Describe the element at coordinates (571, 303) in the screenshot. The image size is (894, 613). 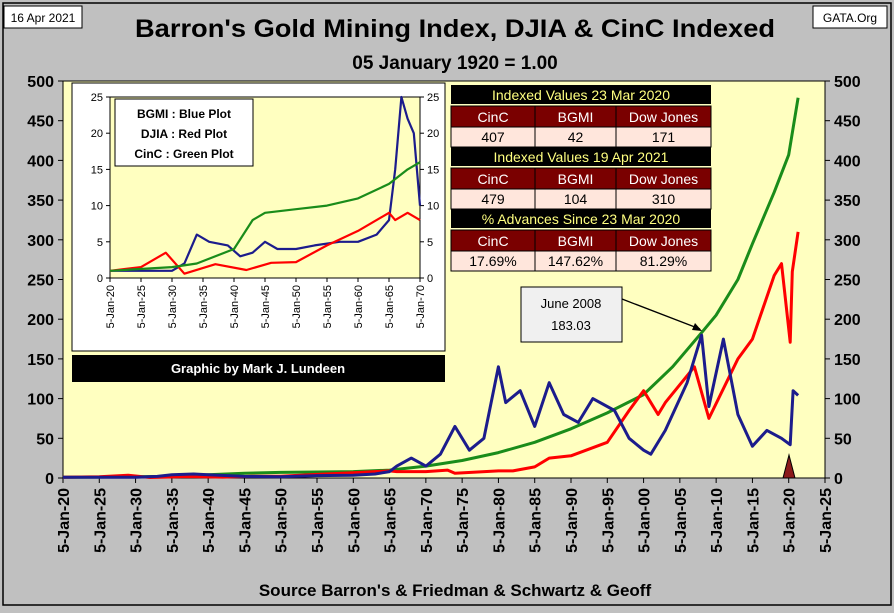
I see `annotation-line1: June 2008` at that location.